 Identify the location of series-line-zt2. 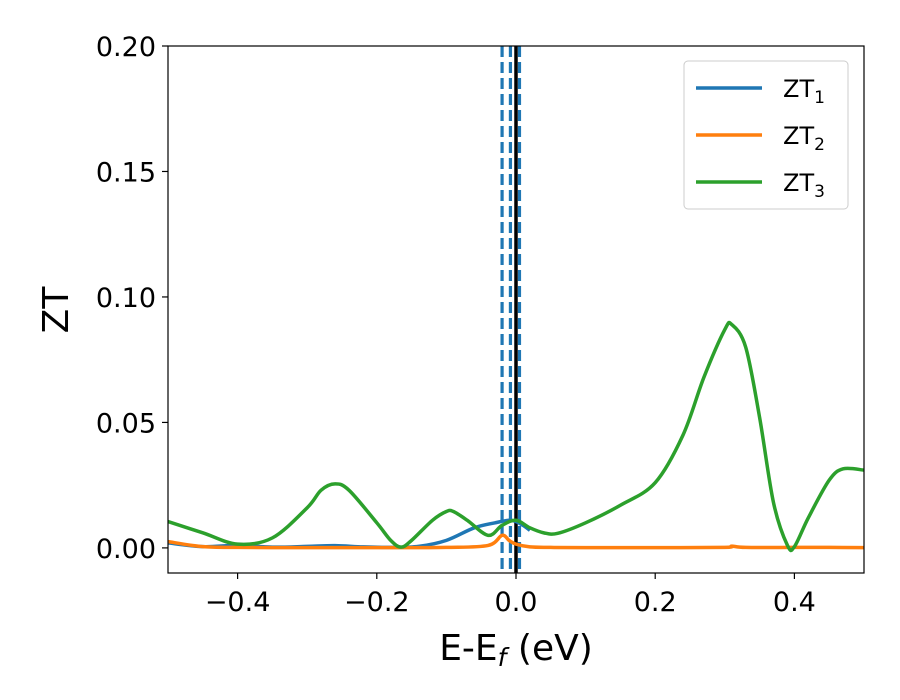
(516, 541).